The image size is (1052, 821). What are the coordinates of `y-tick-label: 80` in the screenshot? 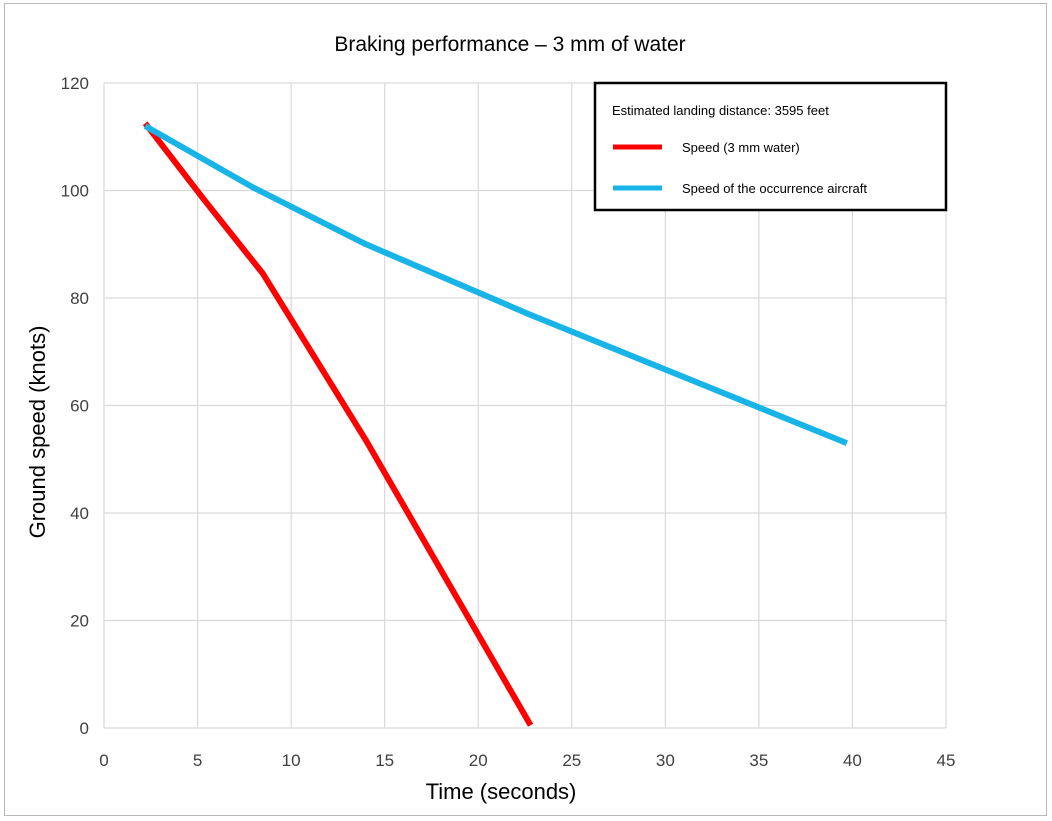 It's located at (79, 298).